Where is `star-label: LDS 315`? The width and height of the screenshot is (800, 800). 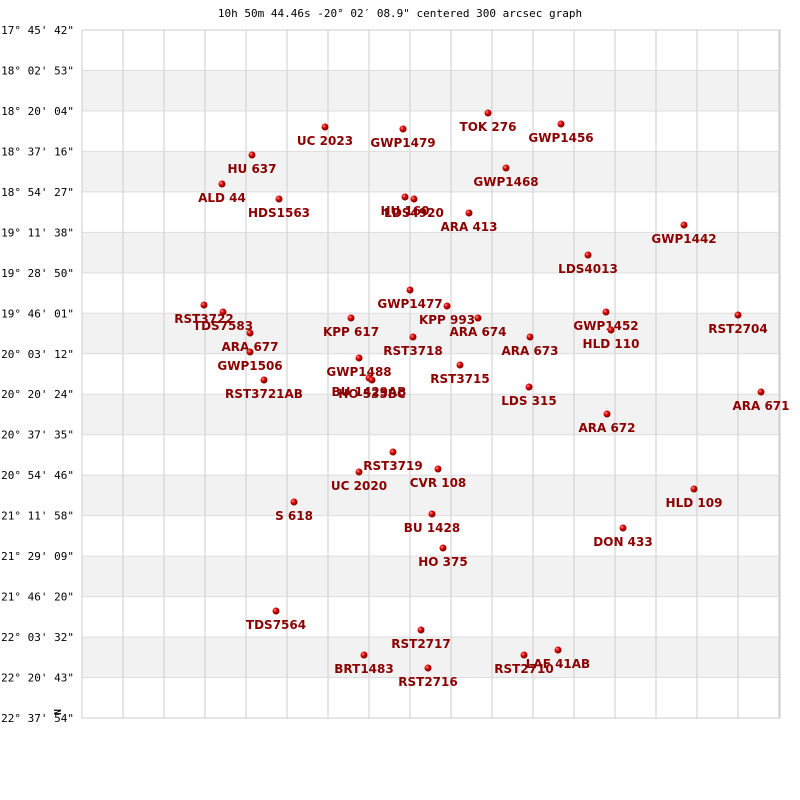
star-label: LDS 315 is located at coordinates (528, 401).